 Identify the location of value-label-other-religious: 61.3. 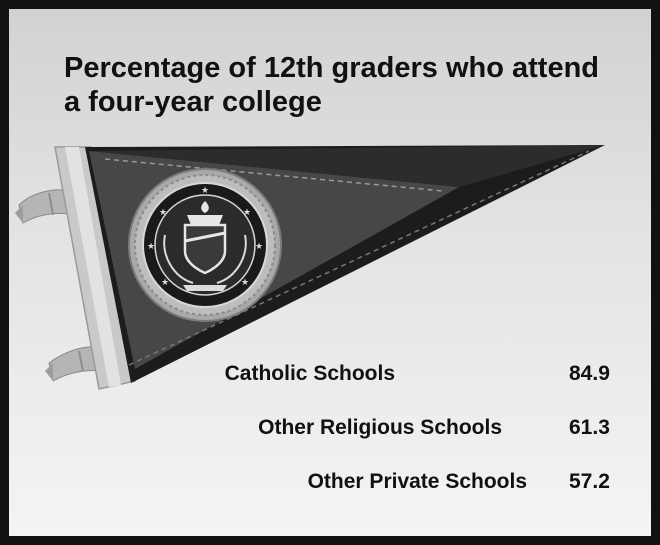
(589, 427).